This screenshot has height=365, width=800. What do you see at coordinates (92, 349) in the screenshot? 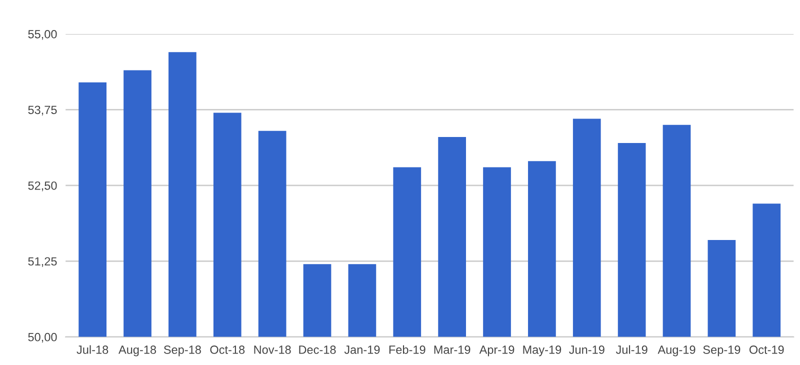
I see `x-tick-label: Jul-18` at bounding box center [92, 349].